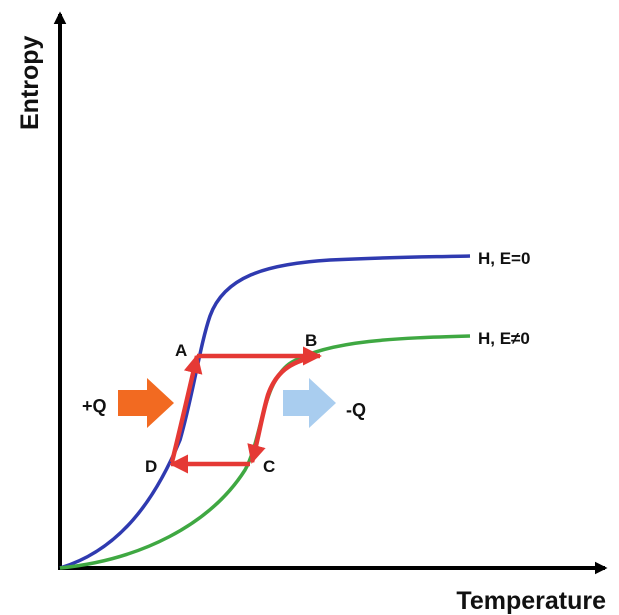  Describe the element at coordinates (356, 410) in the screenshot. I see `heat-out-label: -Q` at that location.